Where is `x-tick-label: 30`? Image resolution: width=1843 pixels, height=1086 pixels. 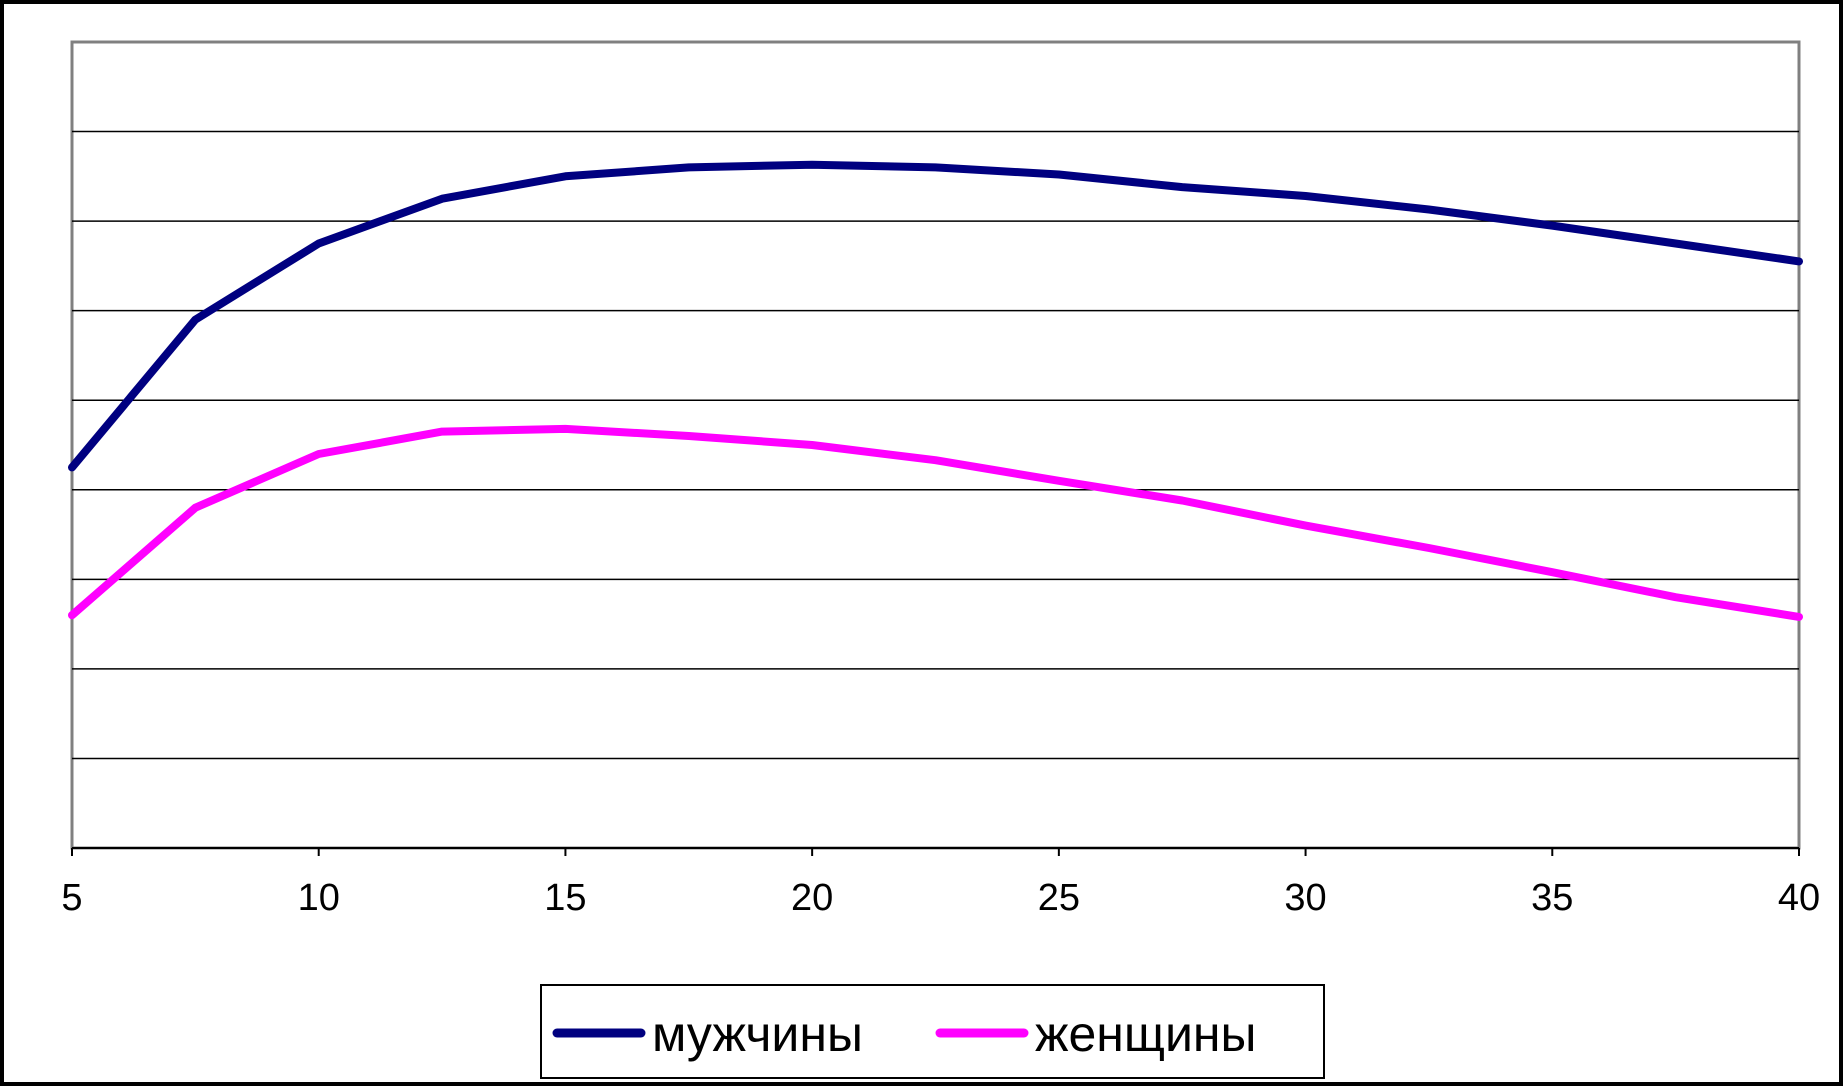
x-tick-label: 30 is located at coordinates (1305, 898).